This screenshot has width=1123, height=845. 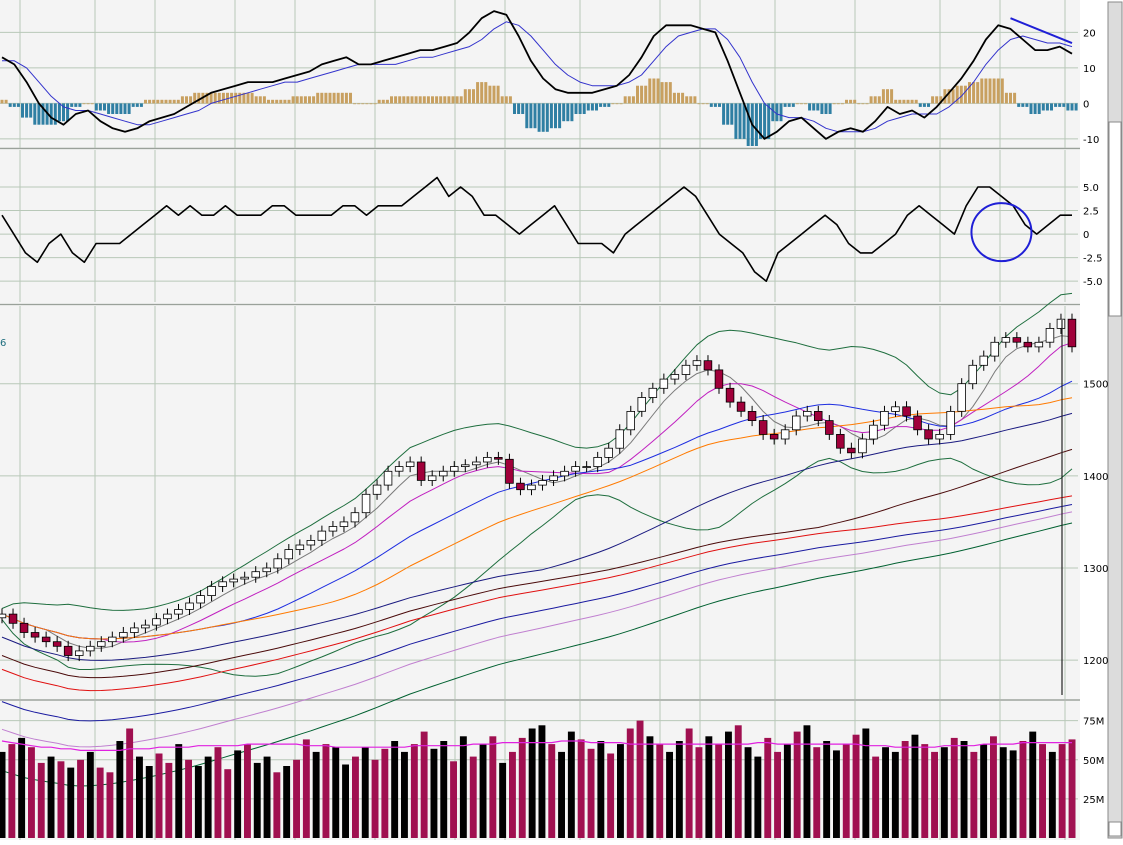 I want to click on scrollbar-thumb, so click(x=1115, y=219).